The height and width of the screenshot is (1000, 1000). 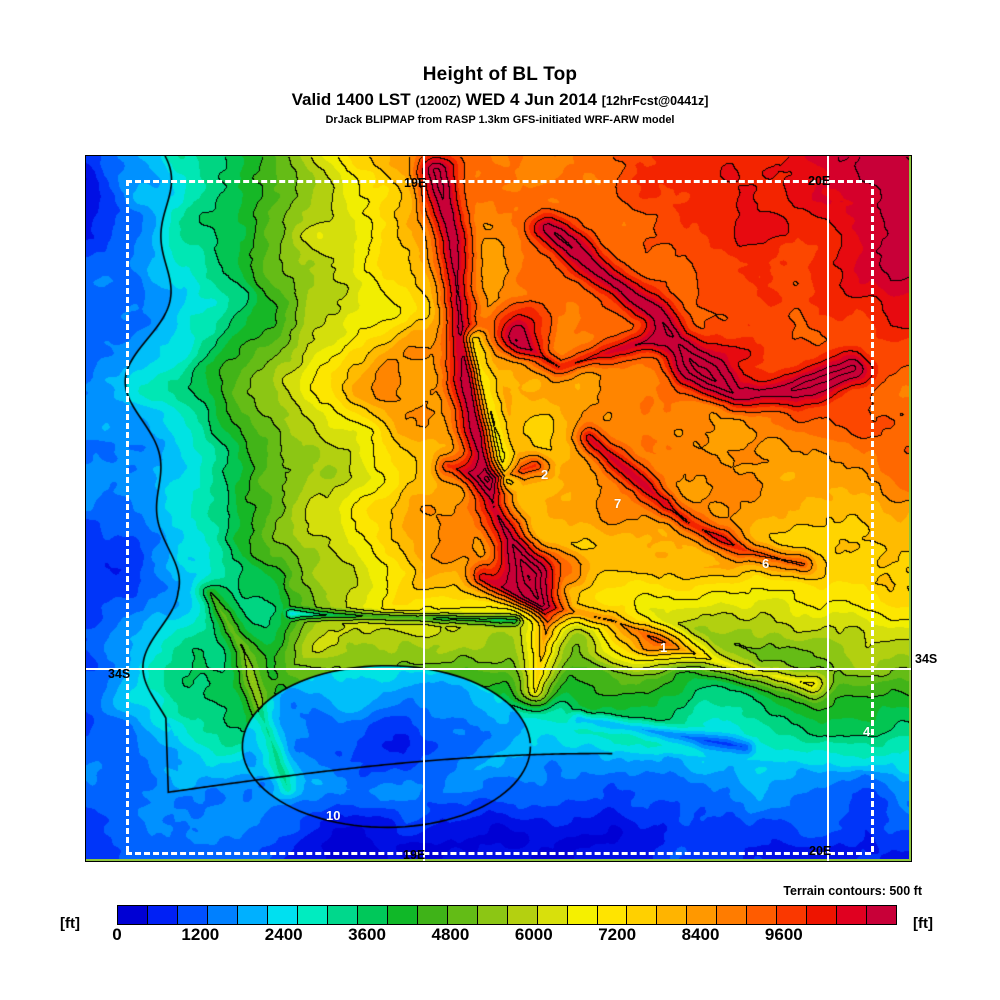 I want to click on colorbar-tick-label: 2400, so click(x=283, y=934).